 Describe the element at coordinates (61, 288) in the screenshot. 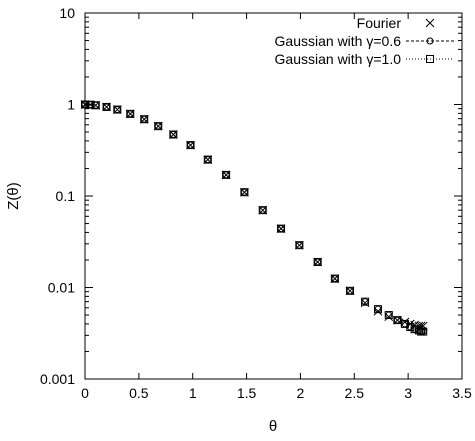

I see `y-tick-label: 0.01` at that location.